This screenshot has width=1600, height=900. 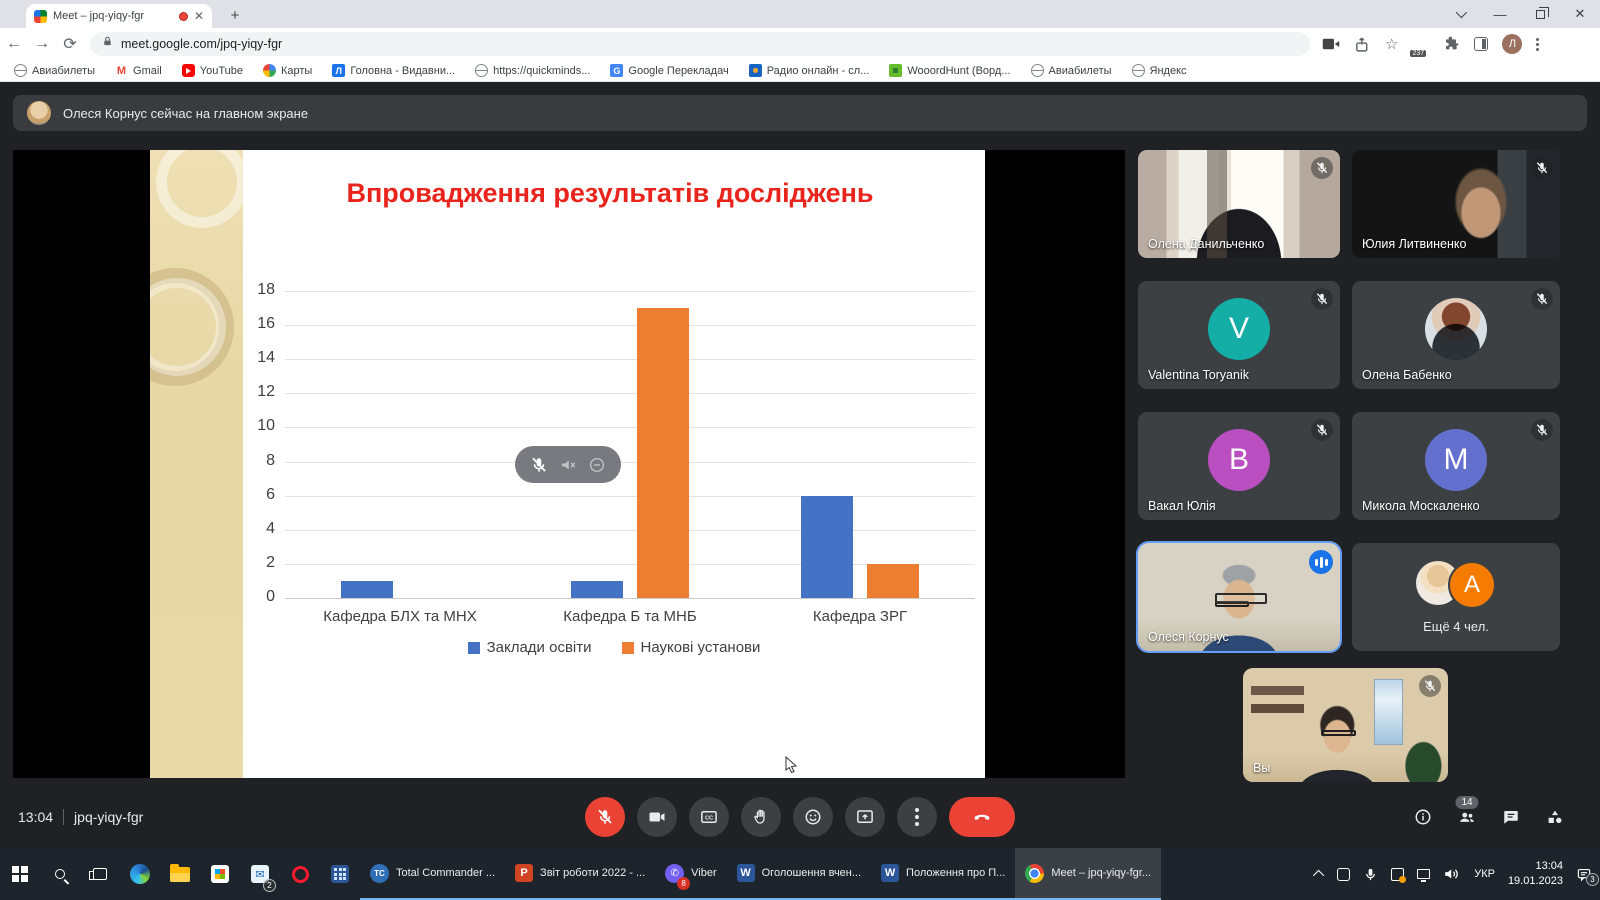 What do you see at coordinates (287, 70) in the screenshot?
I see `bookmark-item: Карты` at bounding box center [287, 70].